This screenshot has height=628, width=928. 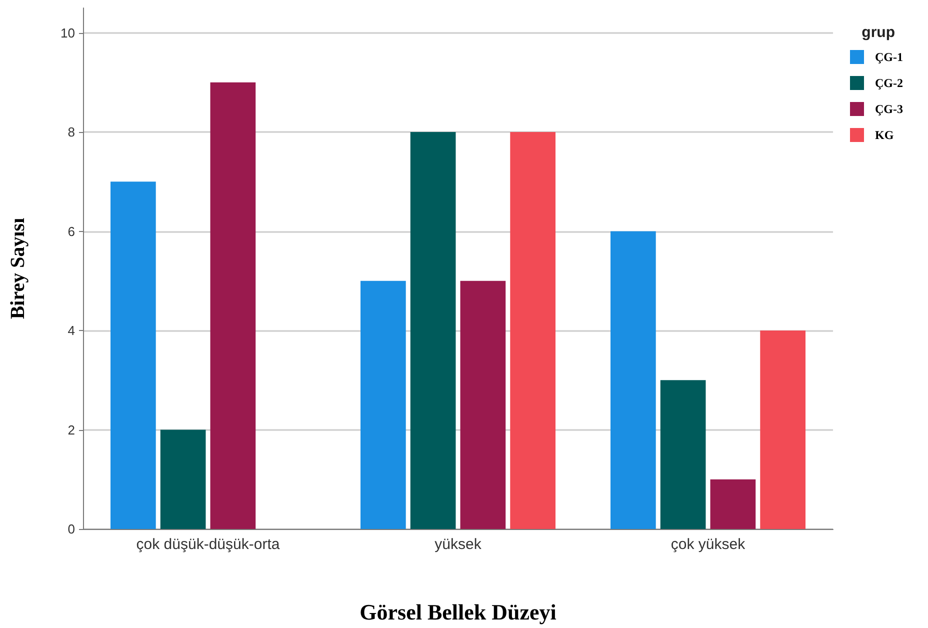 I want to click on y-tick-label: 6, so click(x=71, y=231).